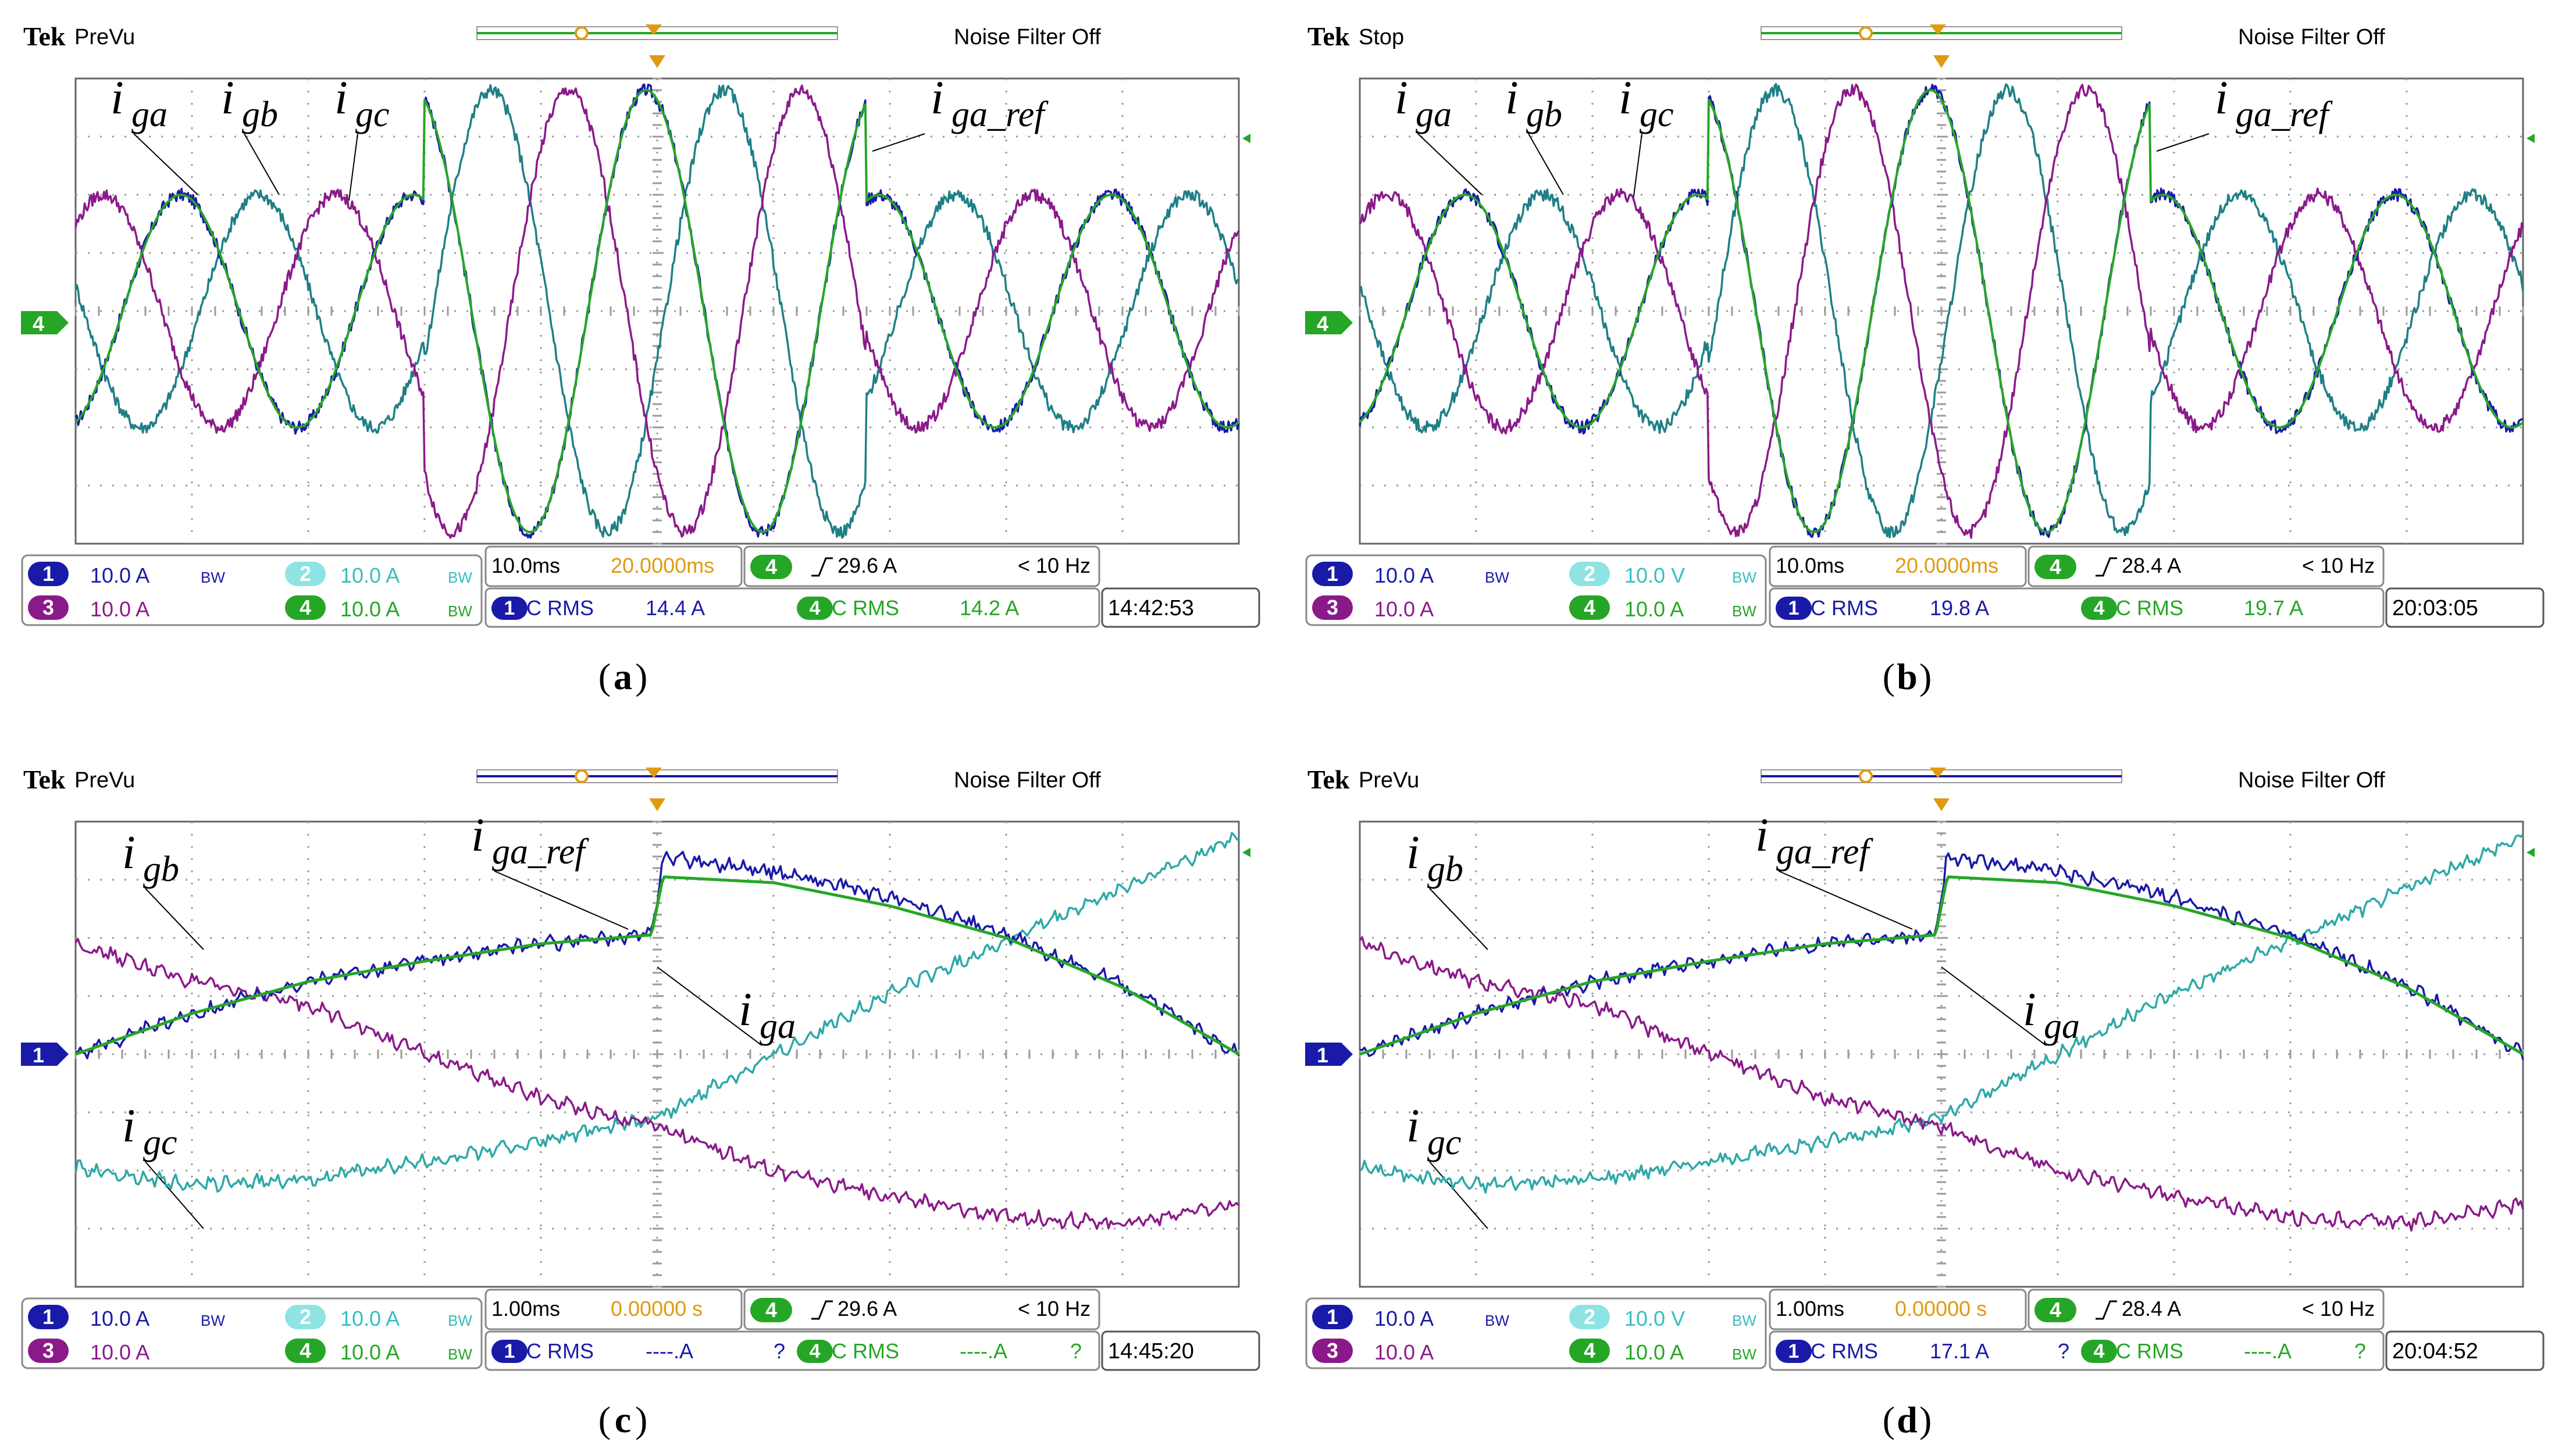  Describe the element at coordinates (38, 1055) in the screenshot. I see `ground-marker-label: 1` at that location.